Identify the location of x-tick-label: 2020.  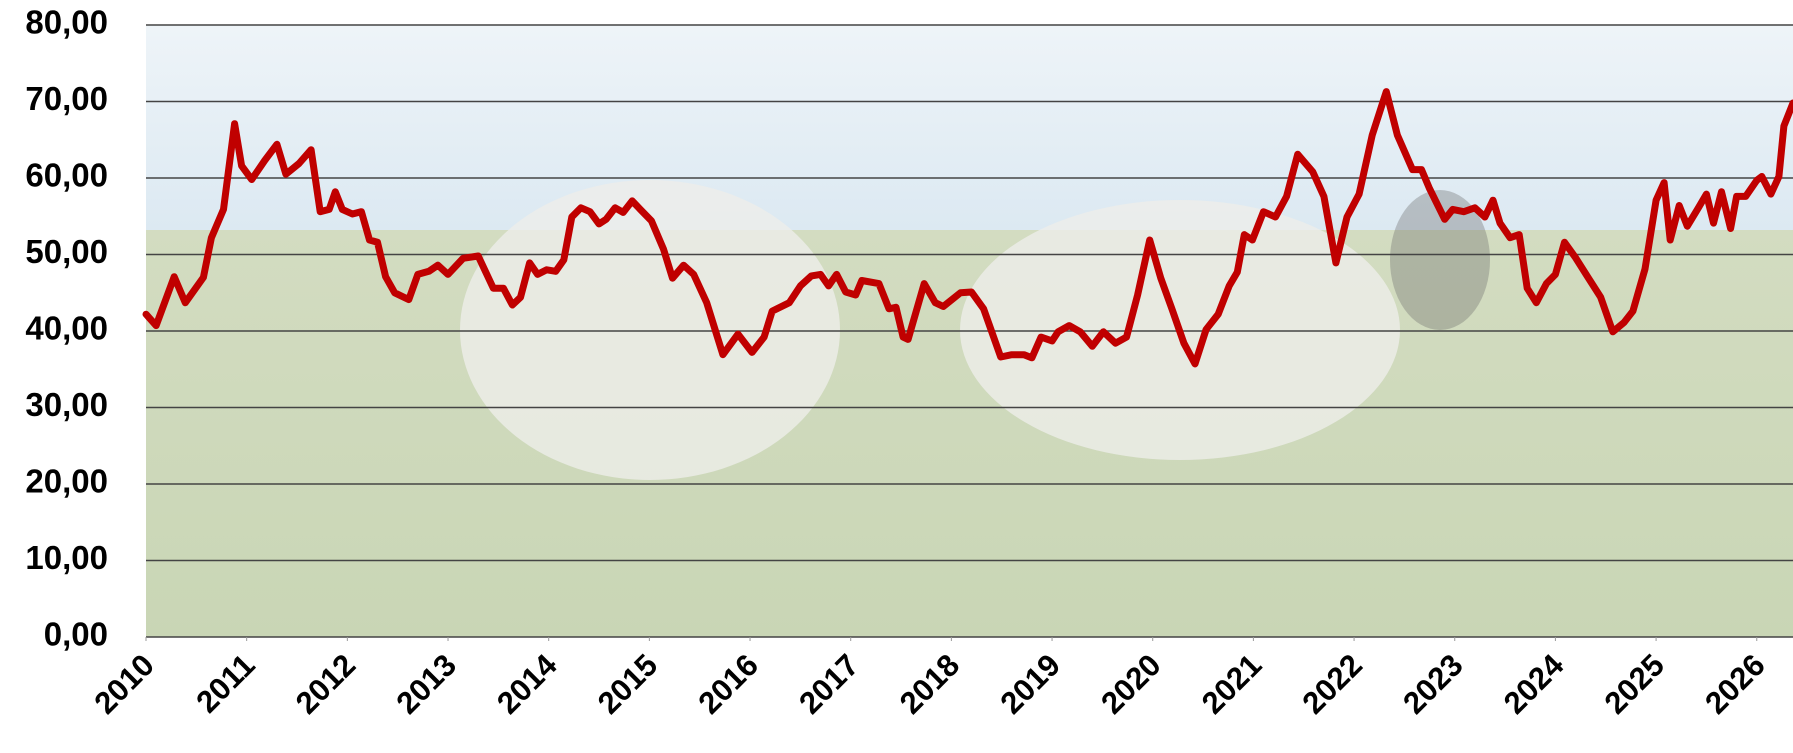
(1131, 684).